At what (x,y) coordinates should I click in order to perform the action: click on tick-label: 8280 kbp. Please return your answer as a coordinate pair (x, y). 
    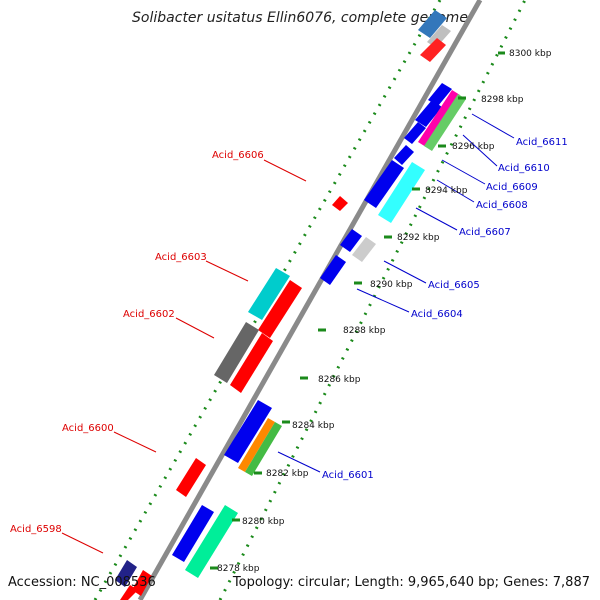
    Looking at the image, I should click on (263, 522).